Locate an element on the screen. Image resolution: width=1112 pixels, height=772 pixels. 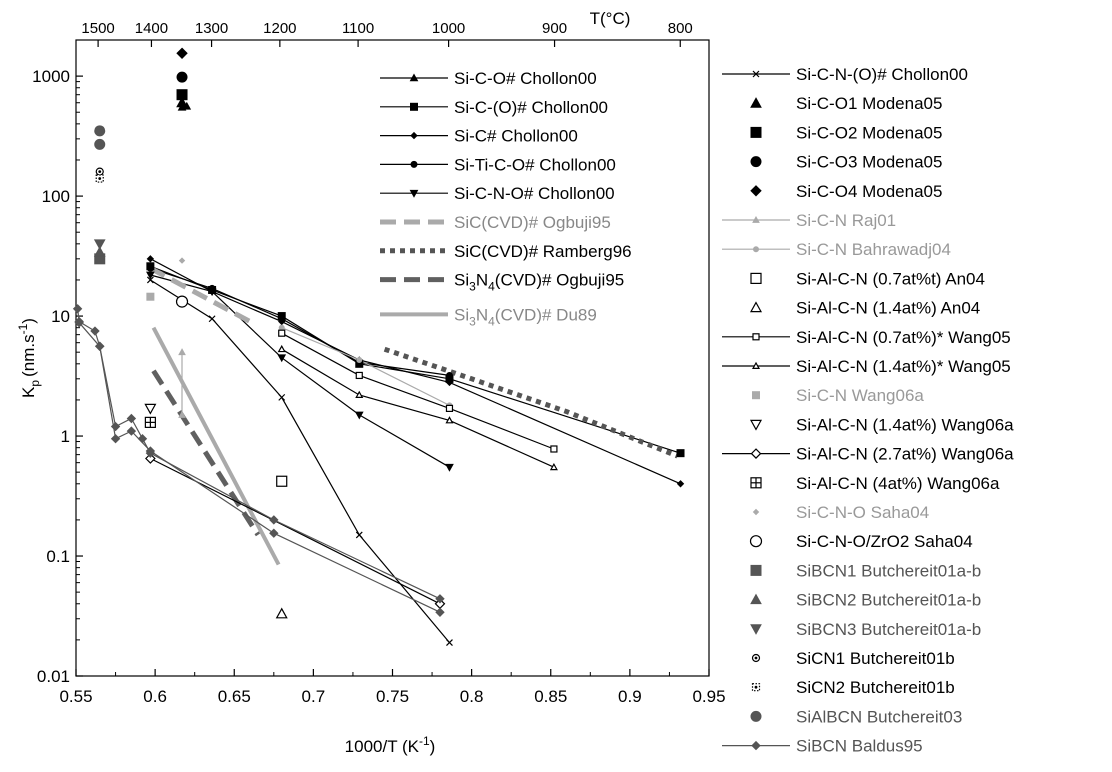
legend-label: SiAlBCN Butchereit03 is located at coordinates (879, 716).